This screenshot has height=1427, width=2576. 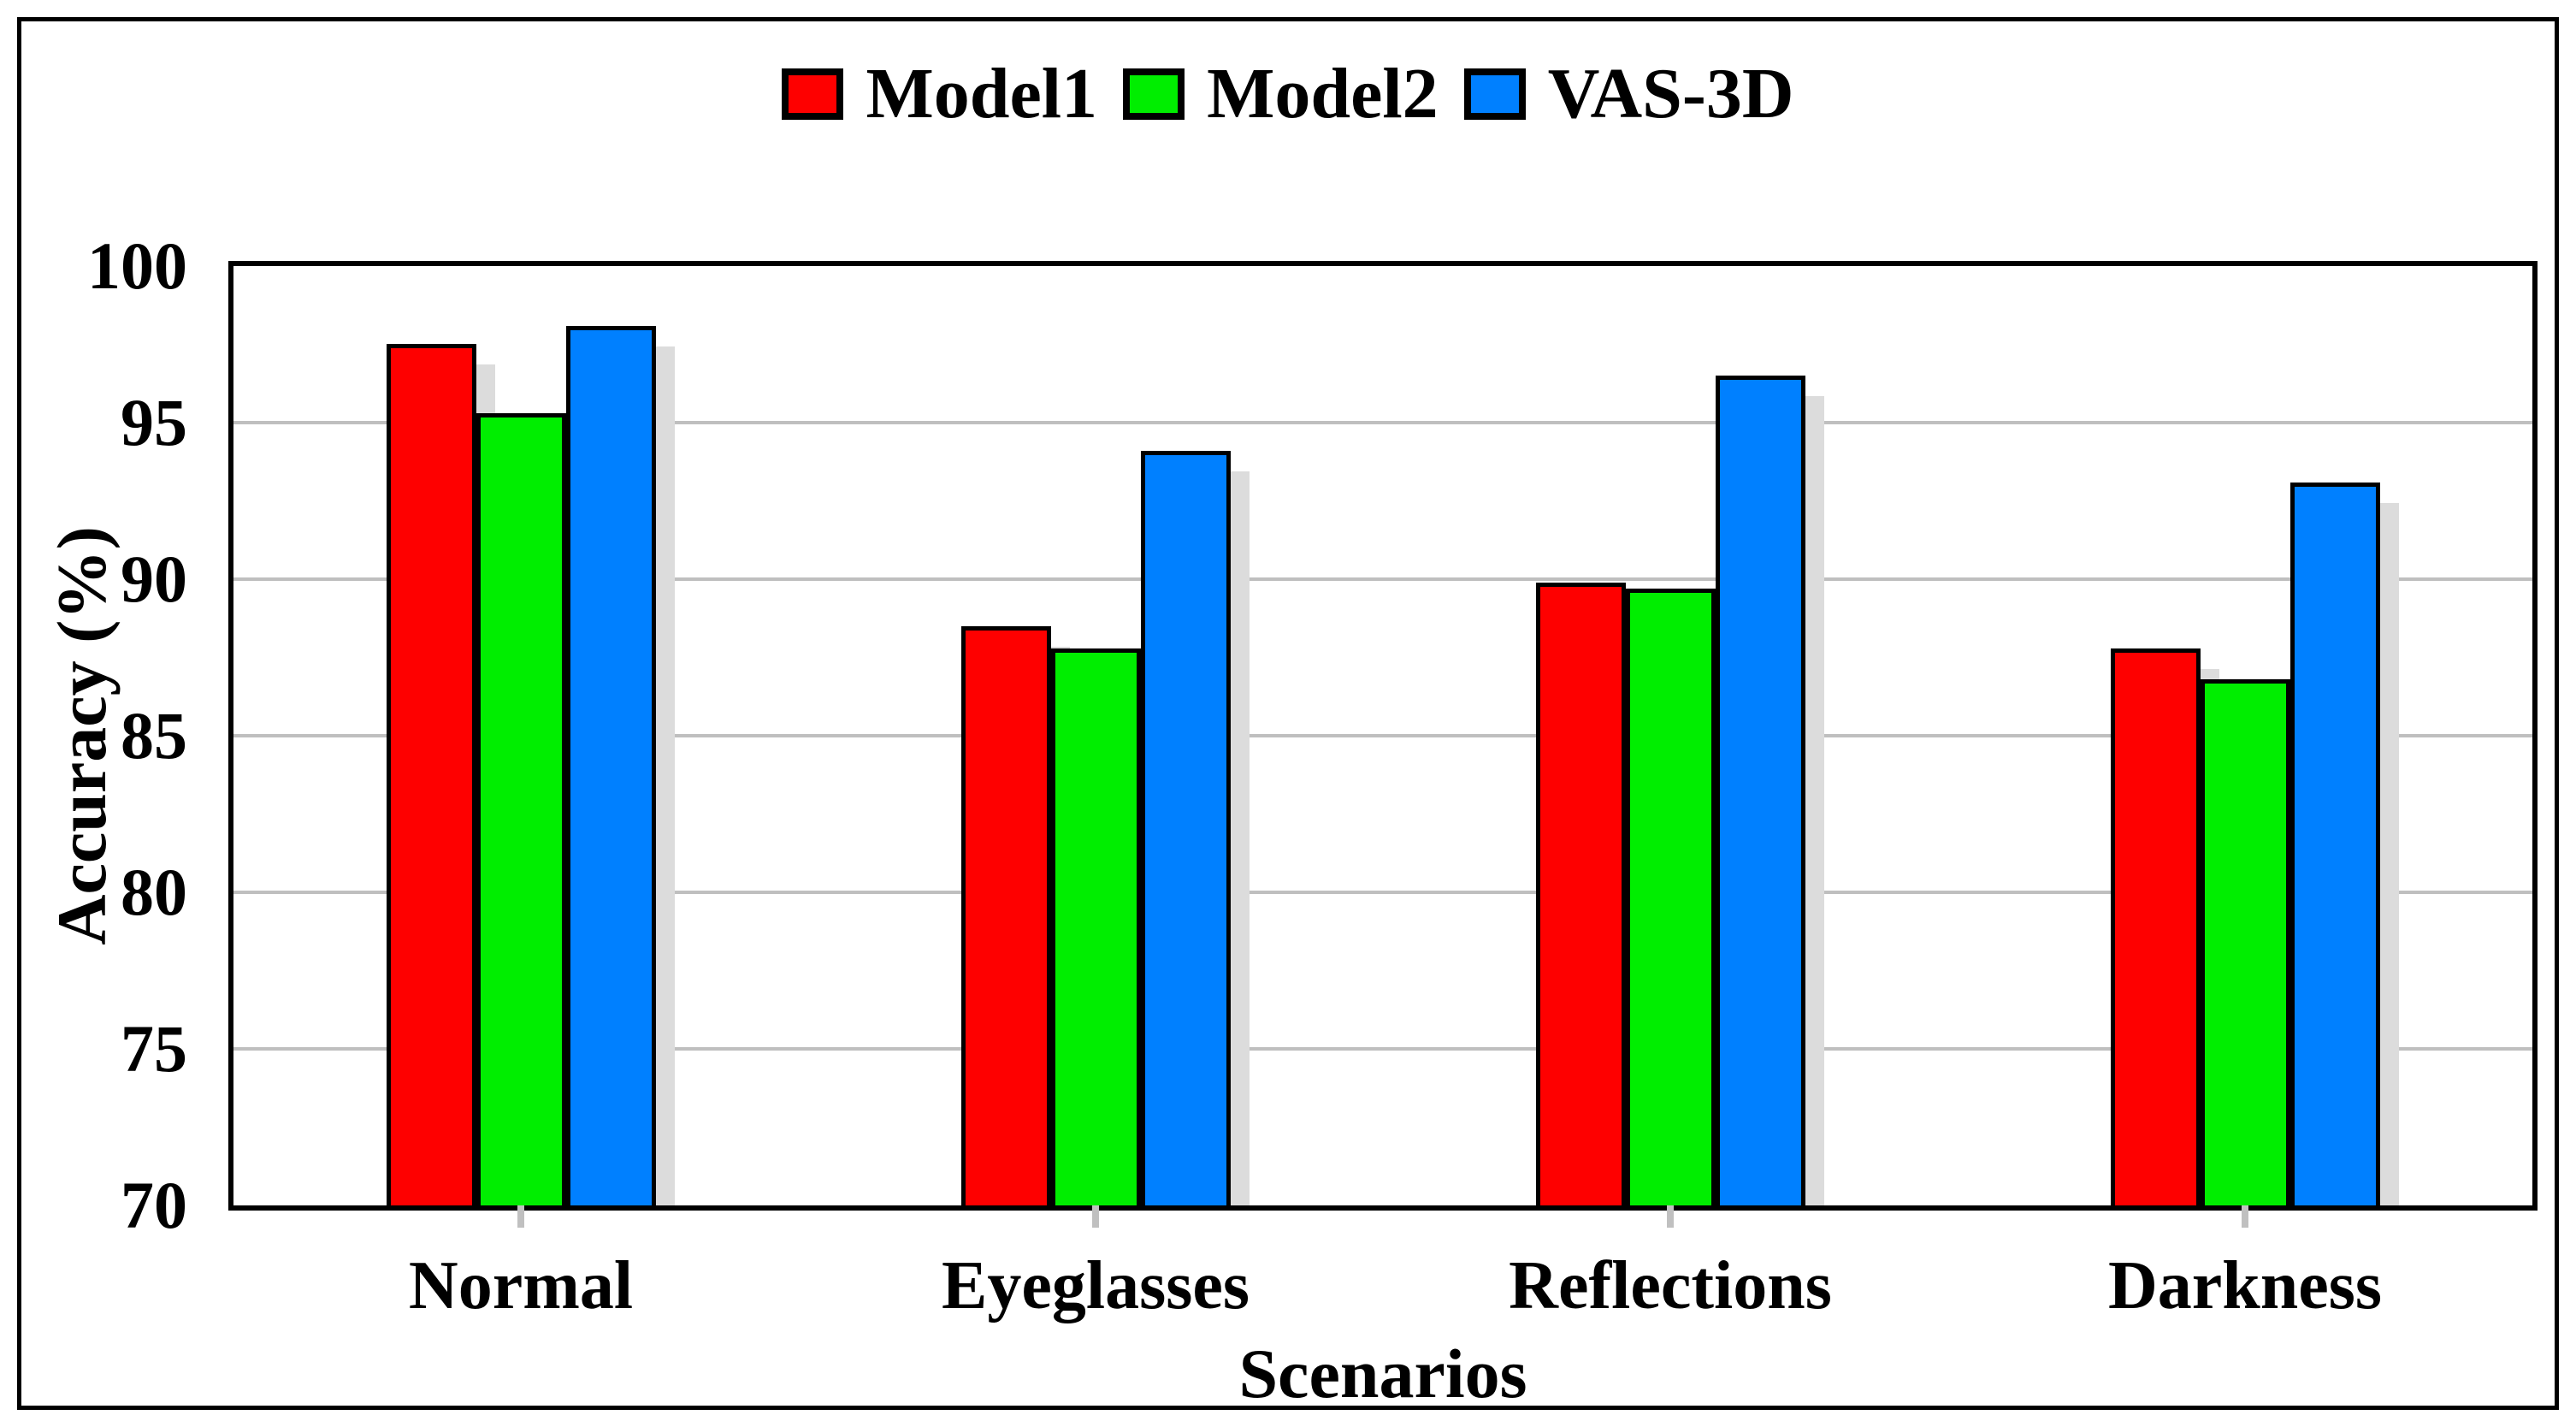 I want to click on y-tick-label-70: 70, so click(x=154, y=1205).